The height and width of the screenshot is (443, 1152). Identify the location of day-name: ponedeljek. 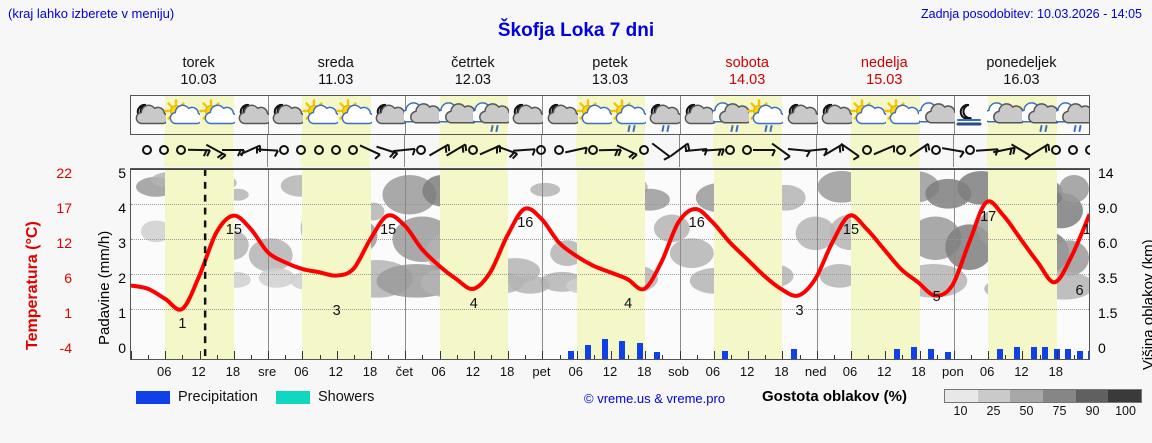
(1021, 63).